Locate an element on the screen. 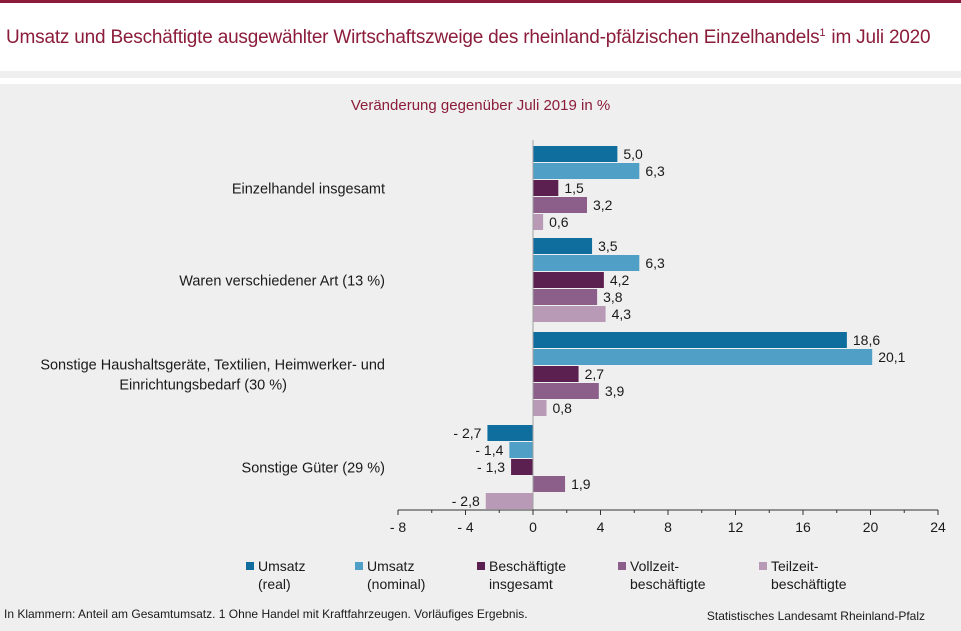 The height and width of the screenshot is (631, 961). data-label: 3,5 is located at coordinates (608, 246).